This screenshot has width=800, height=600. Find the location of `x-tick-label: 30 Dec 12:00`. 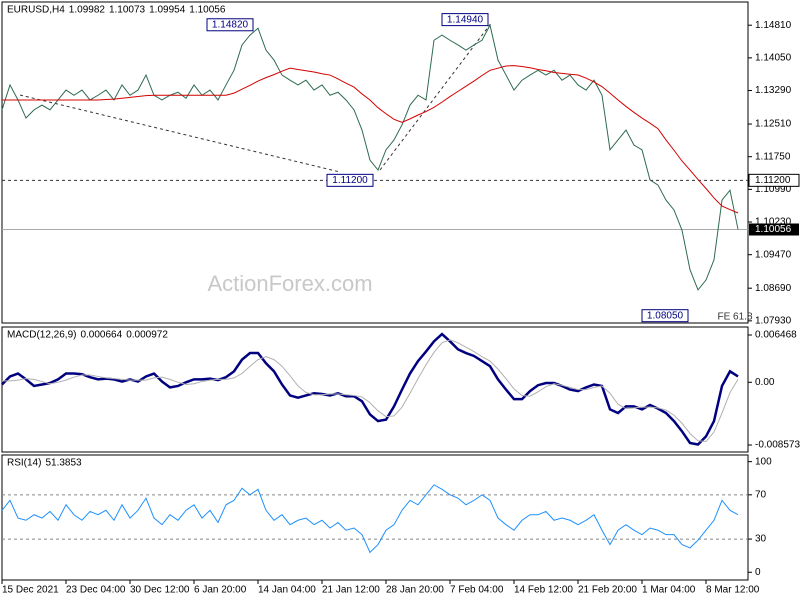

x-tick-label: 30 Dec 12:00 is located at coordinates (160, 590).